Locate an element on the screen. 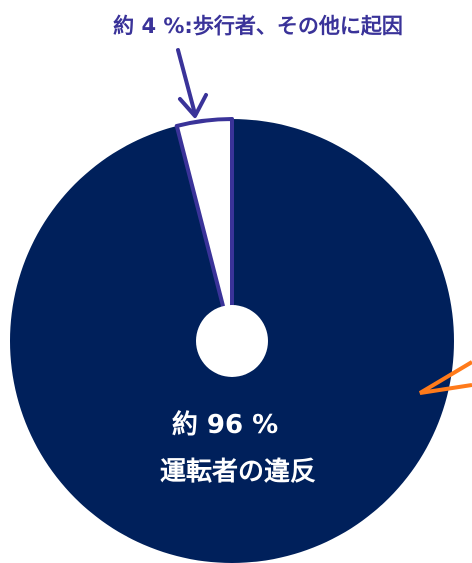  major-slice-name-label: 運転者の違反 is located at coordinates (238, 472).